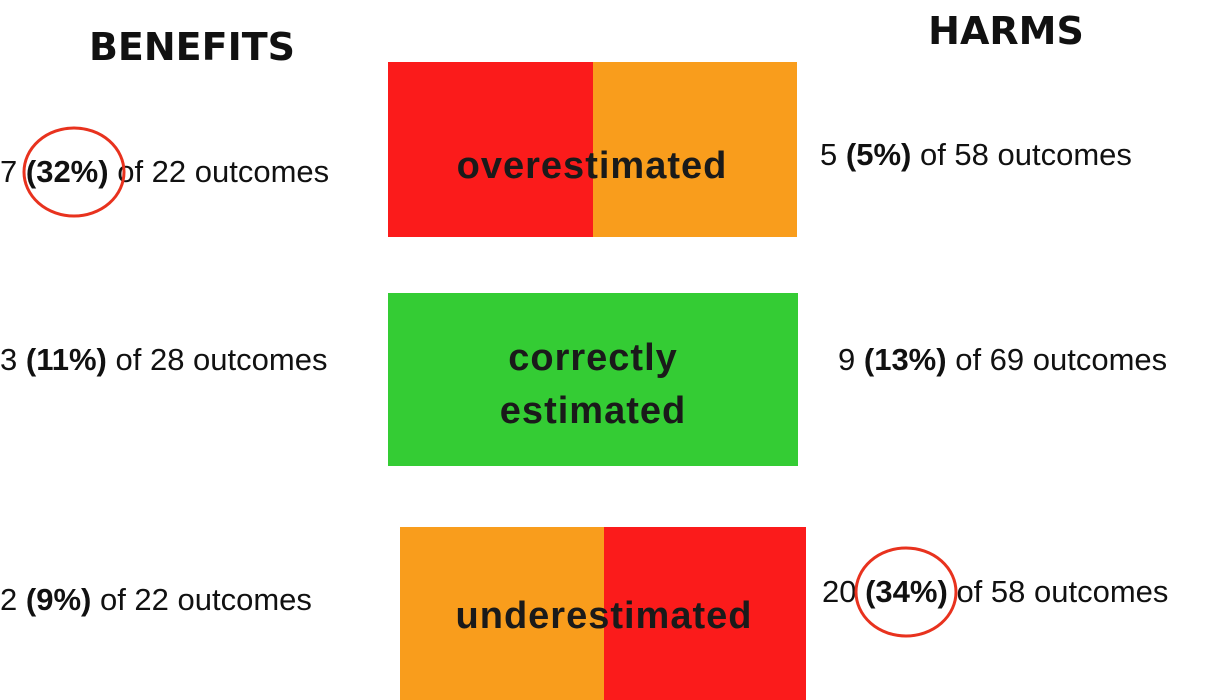  I want to click on benefits-stat: 3 (11%) of 28 outcomes, so click(163, 359).